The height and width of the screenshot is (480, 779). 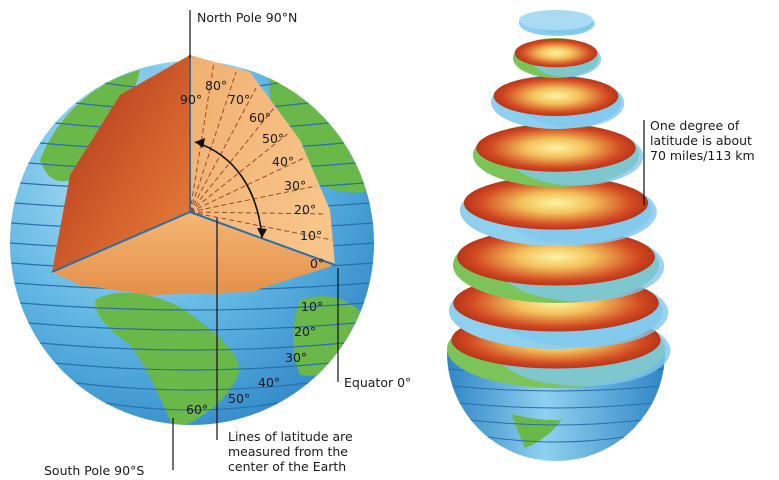 I want to click on one-degree-line-3: 70 miles/113 km, so click(x=702, y=155).